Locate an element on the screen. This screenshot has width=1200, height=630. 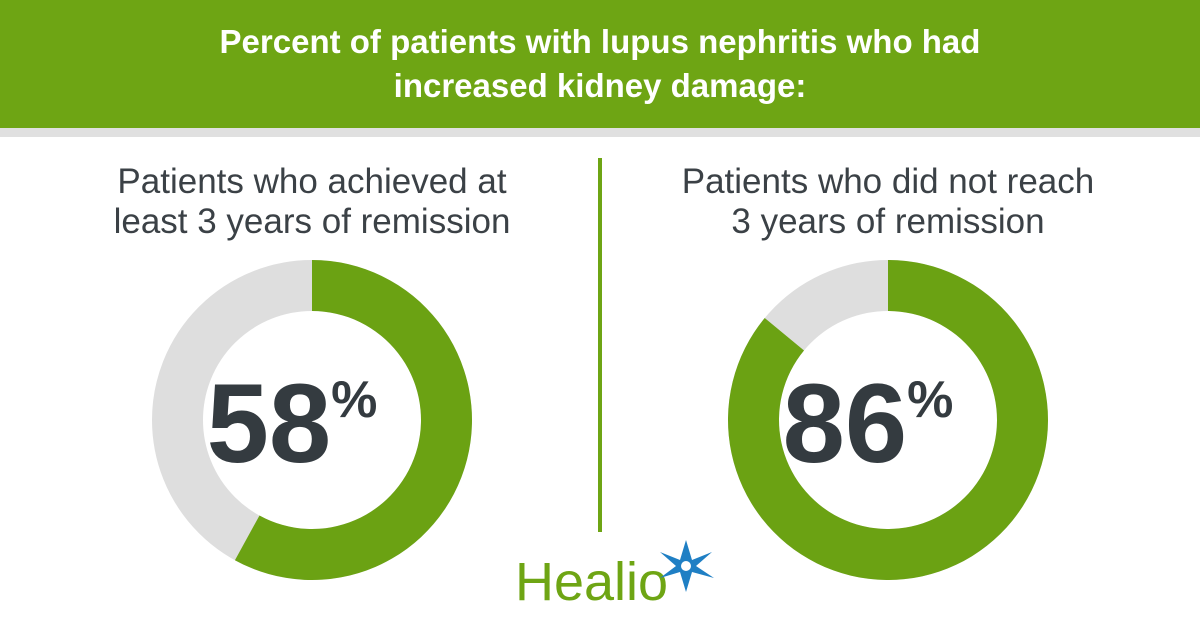
value-label: 58% is located at coordinates (292, 423).